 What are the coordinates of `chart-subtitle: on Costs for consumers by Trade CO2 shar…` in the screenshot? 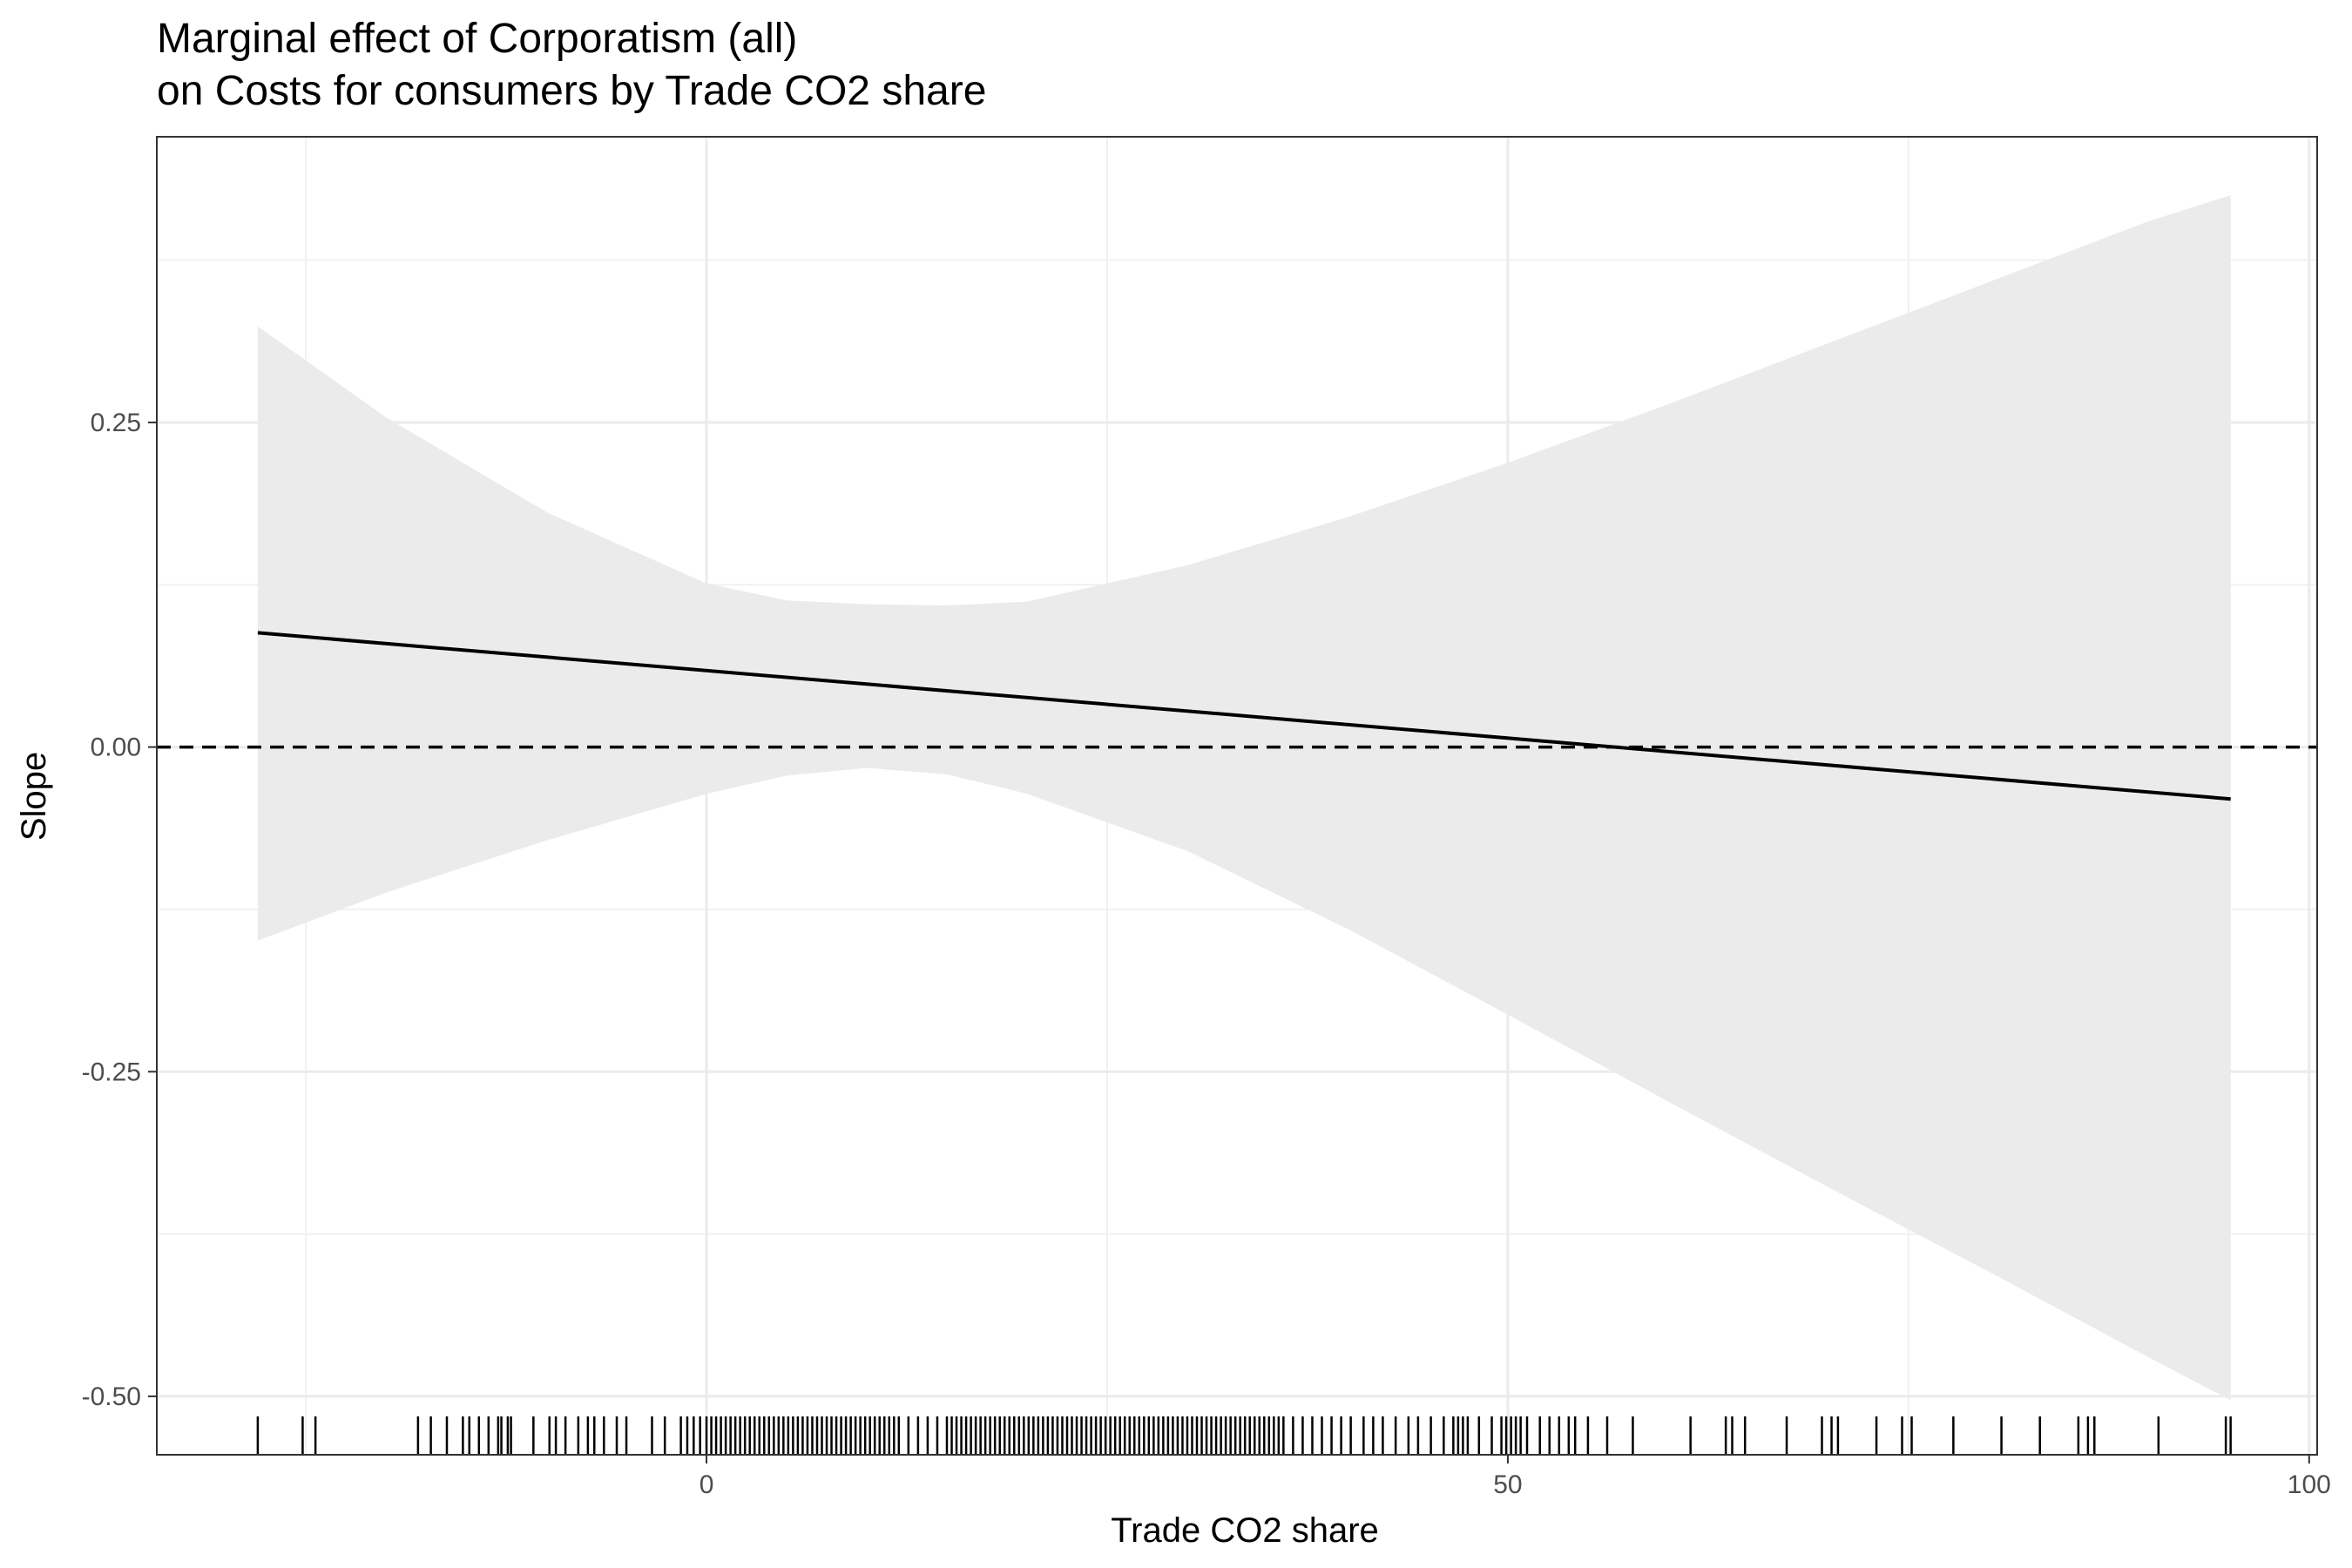 It's located at (571, 91).